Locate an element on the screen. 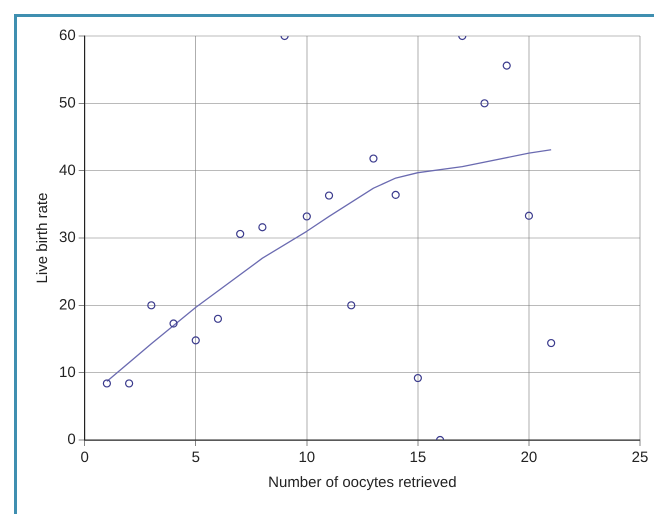  y-tick-label: 10 is located at coordinates (67, 372).